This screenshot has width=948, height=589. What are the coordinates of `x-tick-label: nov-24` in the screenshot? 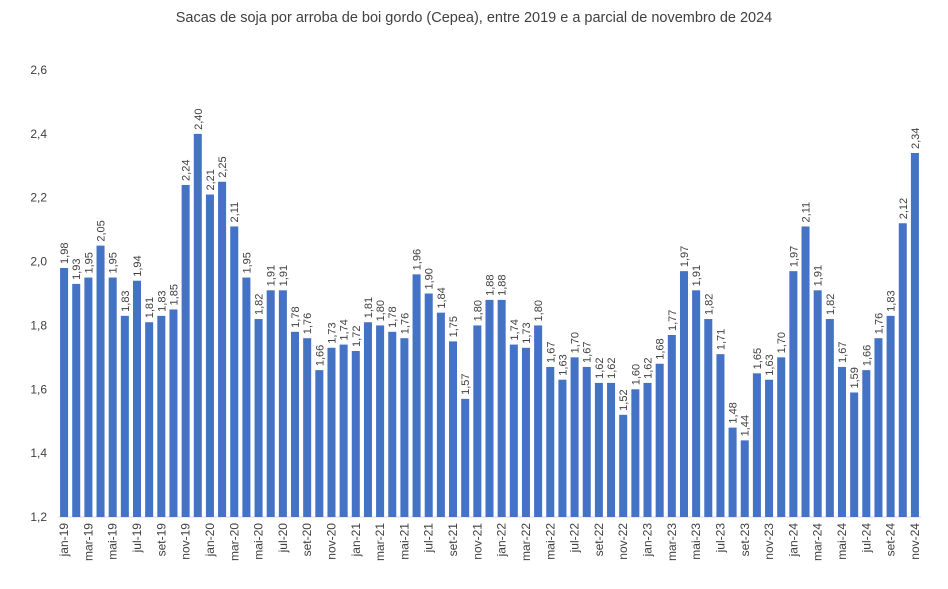 It's located at (915, 541).